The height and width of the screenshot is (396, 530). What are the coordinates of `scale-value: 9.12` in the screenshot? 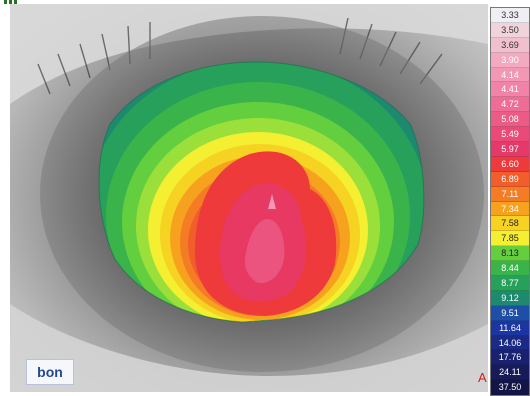 It's located at (510, 298).